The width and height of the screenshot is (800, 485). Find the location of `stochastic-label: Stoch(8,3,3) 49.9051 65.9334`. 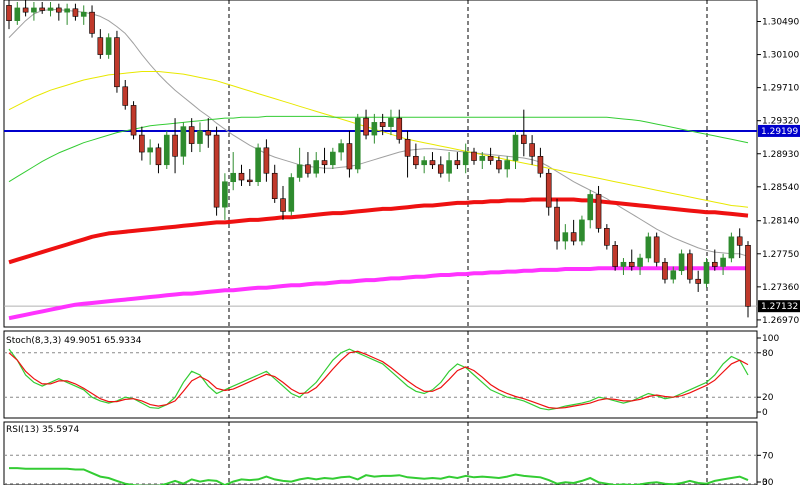

stochastic-label: Stoch(8,3,3) 49.9051 65.9334 is located at coordinates (74, 341).